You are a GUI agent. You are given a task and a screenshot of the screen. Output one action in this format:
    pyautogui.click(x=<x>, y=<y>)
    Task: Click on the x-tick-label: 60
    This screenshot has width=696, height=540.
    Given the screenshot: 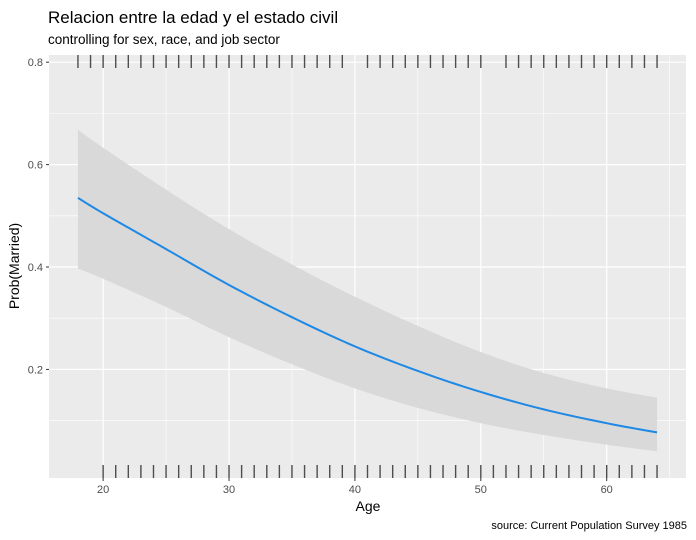 What is the action you would take?
    pyautogui.click(x=607, y=490)
    